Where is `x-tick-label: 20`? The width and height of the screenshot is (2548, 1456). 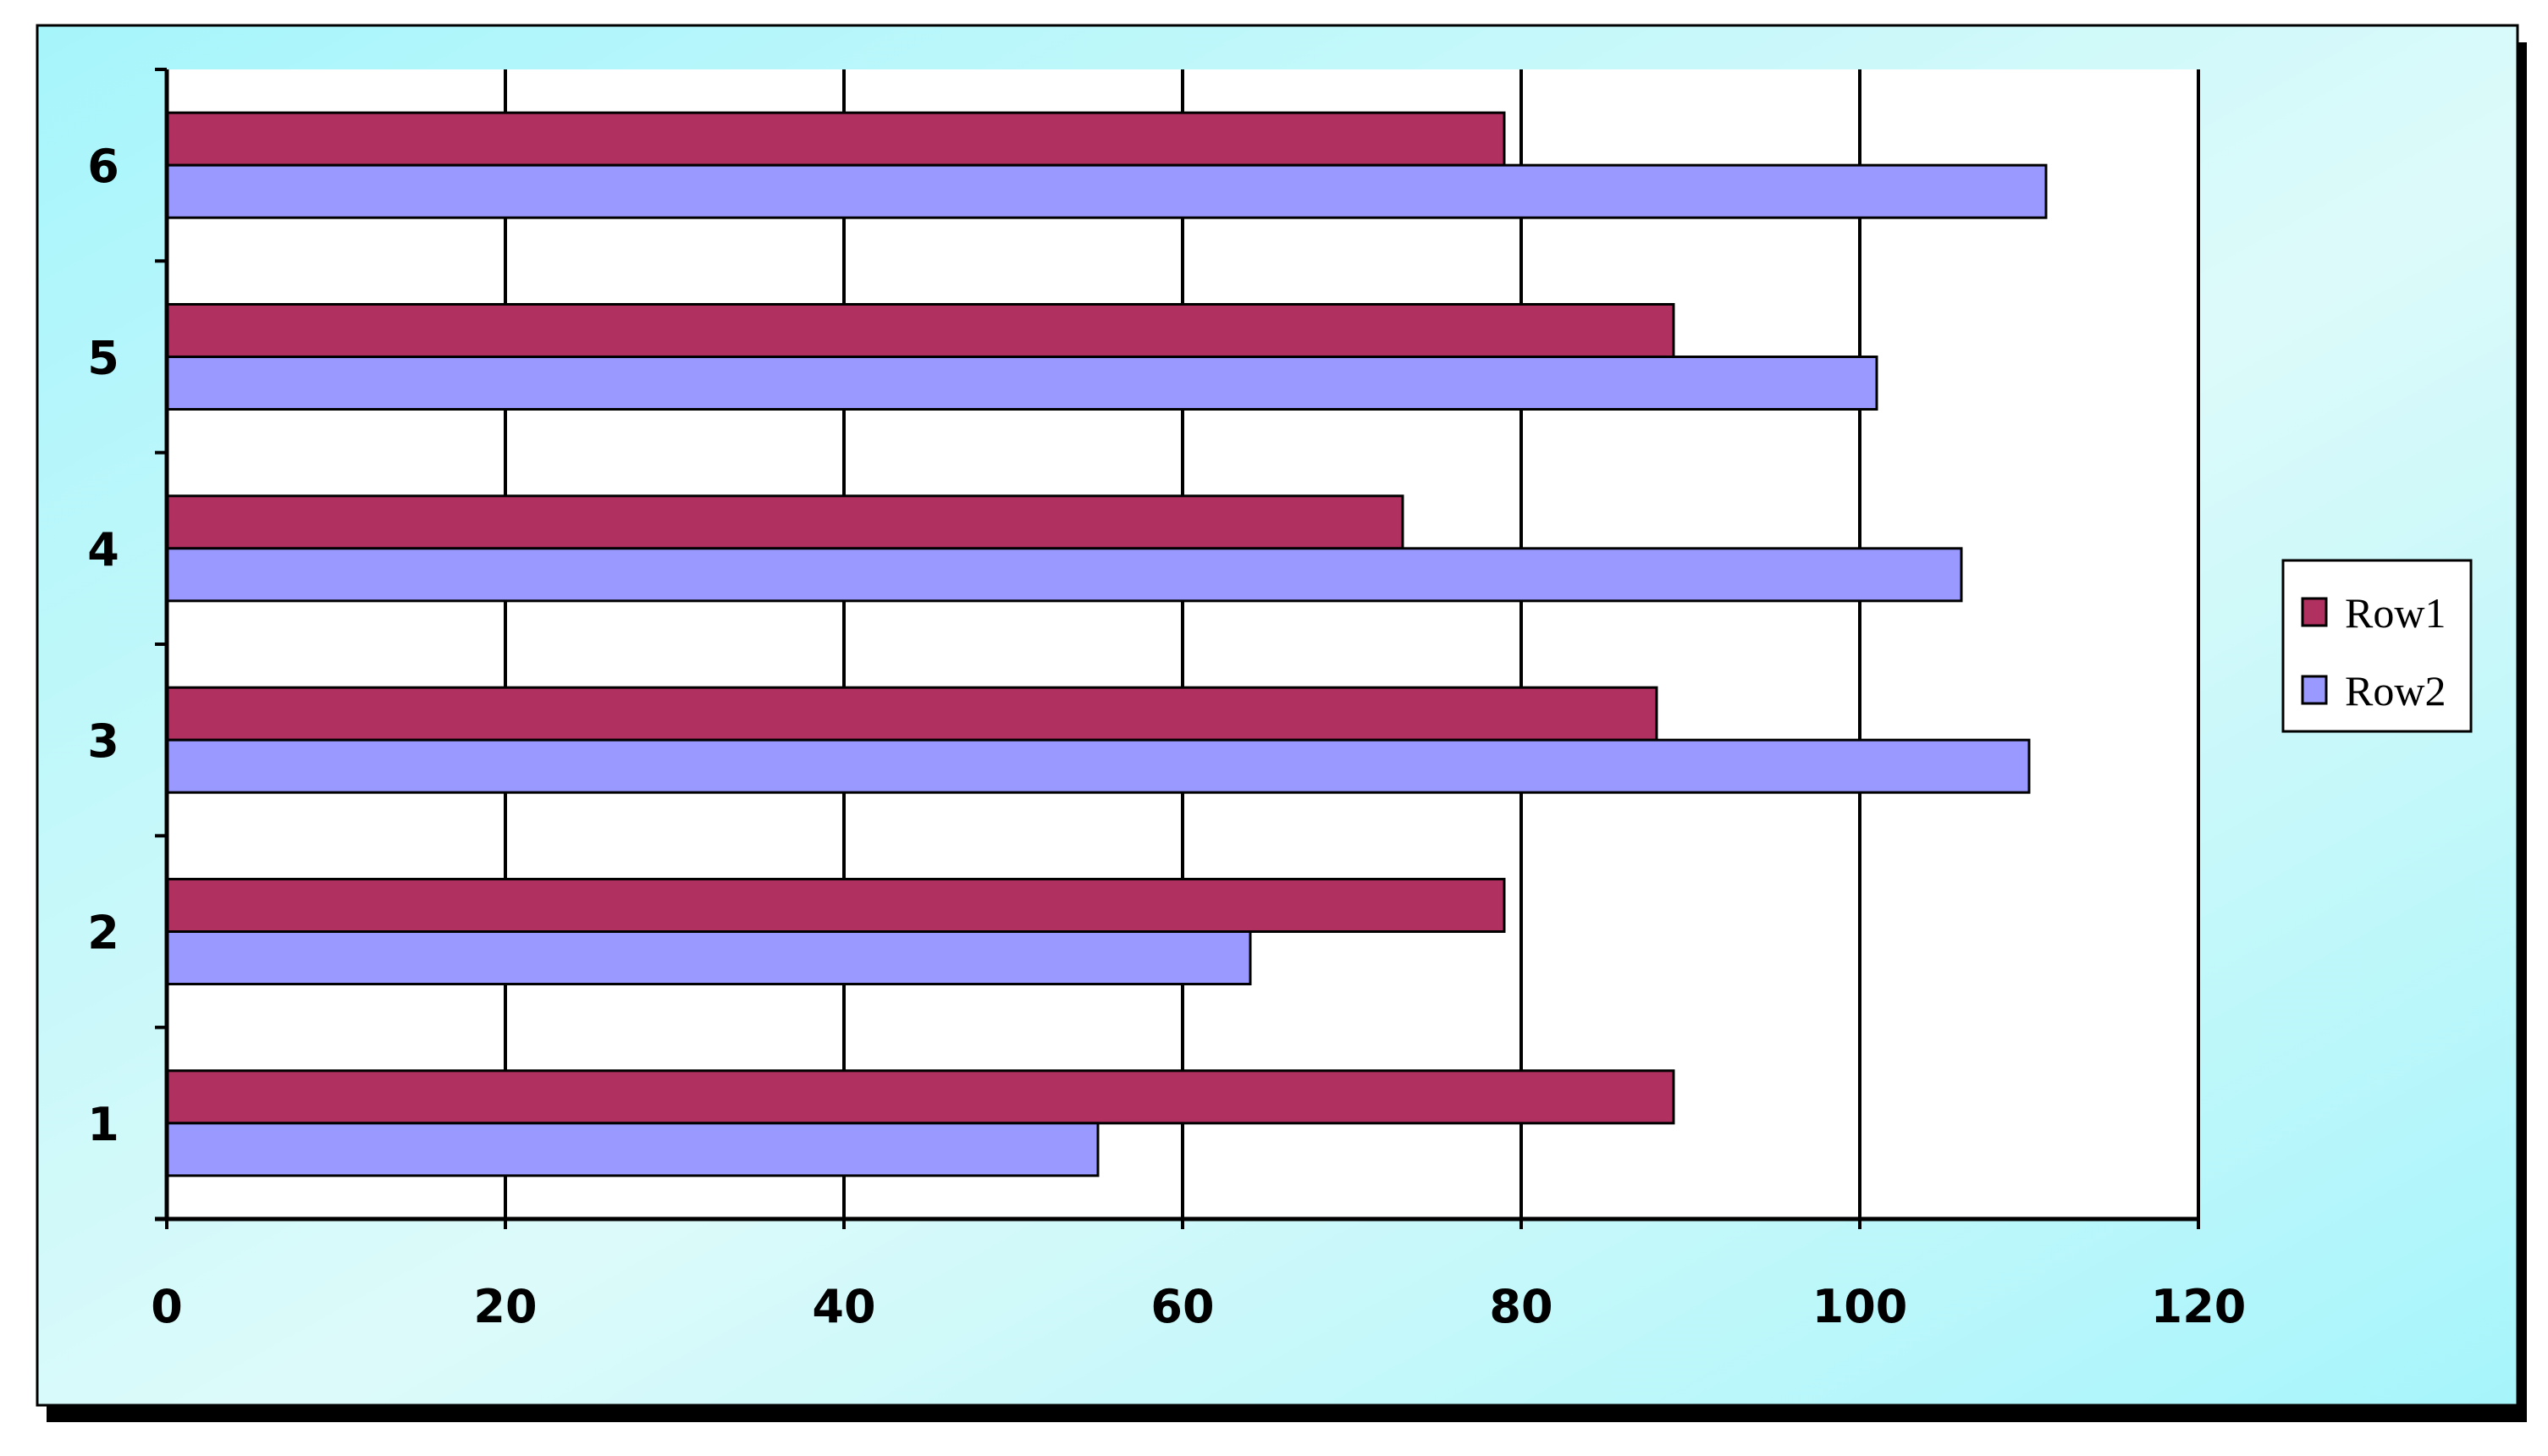 x-tick-label: 20 is located at coordinates (505, 1306).